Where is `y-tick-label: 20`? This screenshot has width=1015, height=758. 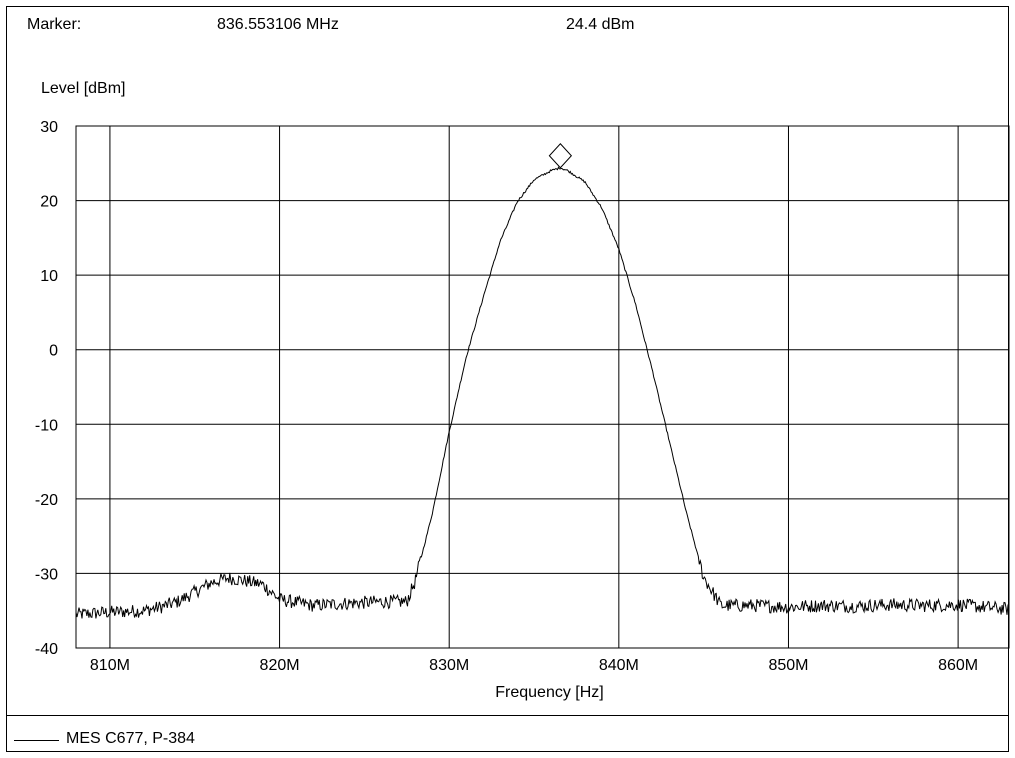 y-tick-label: 20 is located at coordinates (49, 202).